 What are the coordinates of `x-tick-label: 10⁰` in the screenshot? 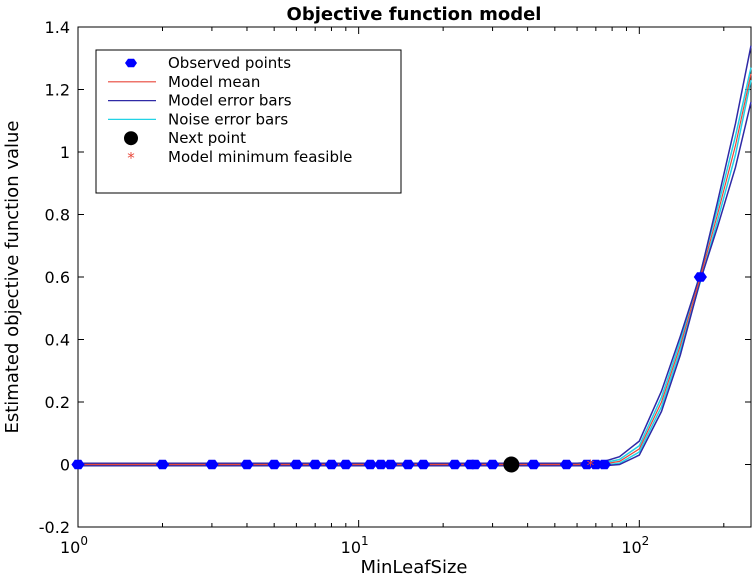 It's located at (74, 545).